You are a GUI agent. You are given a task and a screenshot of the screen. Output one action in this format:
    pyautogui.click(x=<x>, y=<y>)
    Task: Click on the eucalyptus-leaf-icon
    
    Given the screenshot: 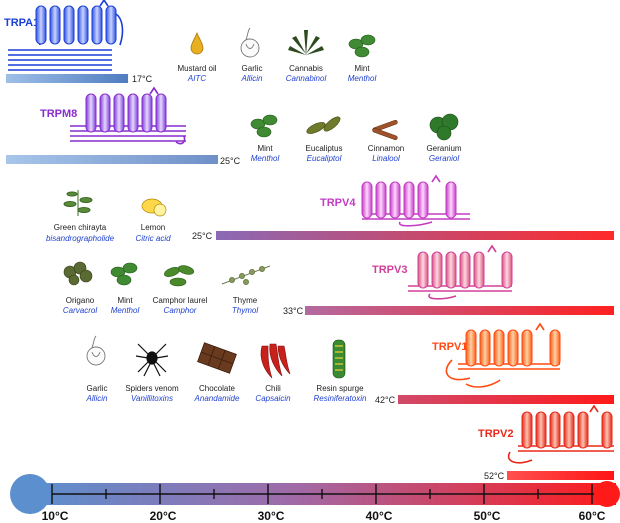 What is the action you would take?
    pyautogui.click(x=323, y=125)
    